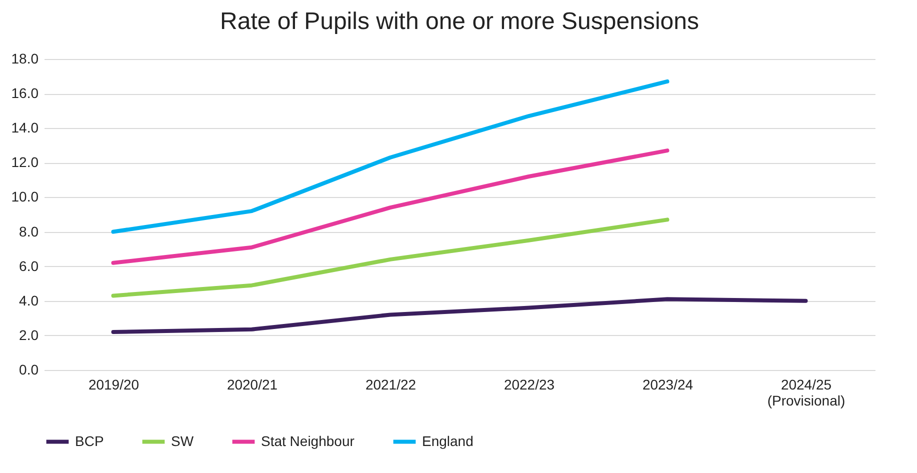  What do you see at coordinates (29, 334) in the screenshot?
I see `y-tick-label: 2.0` at bounding box center [29, 334].